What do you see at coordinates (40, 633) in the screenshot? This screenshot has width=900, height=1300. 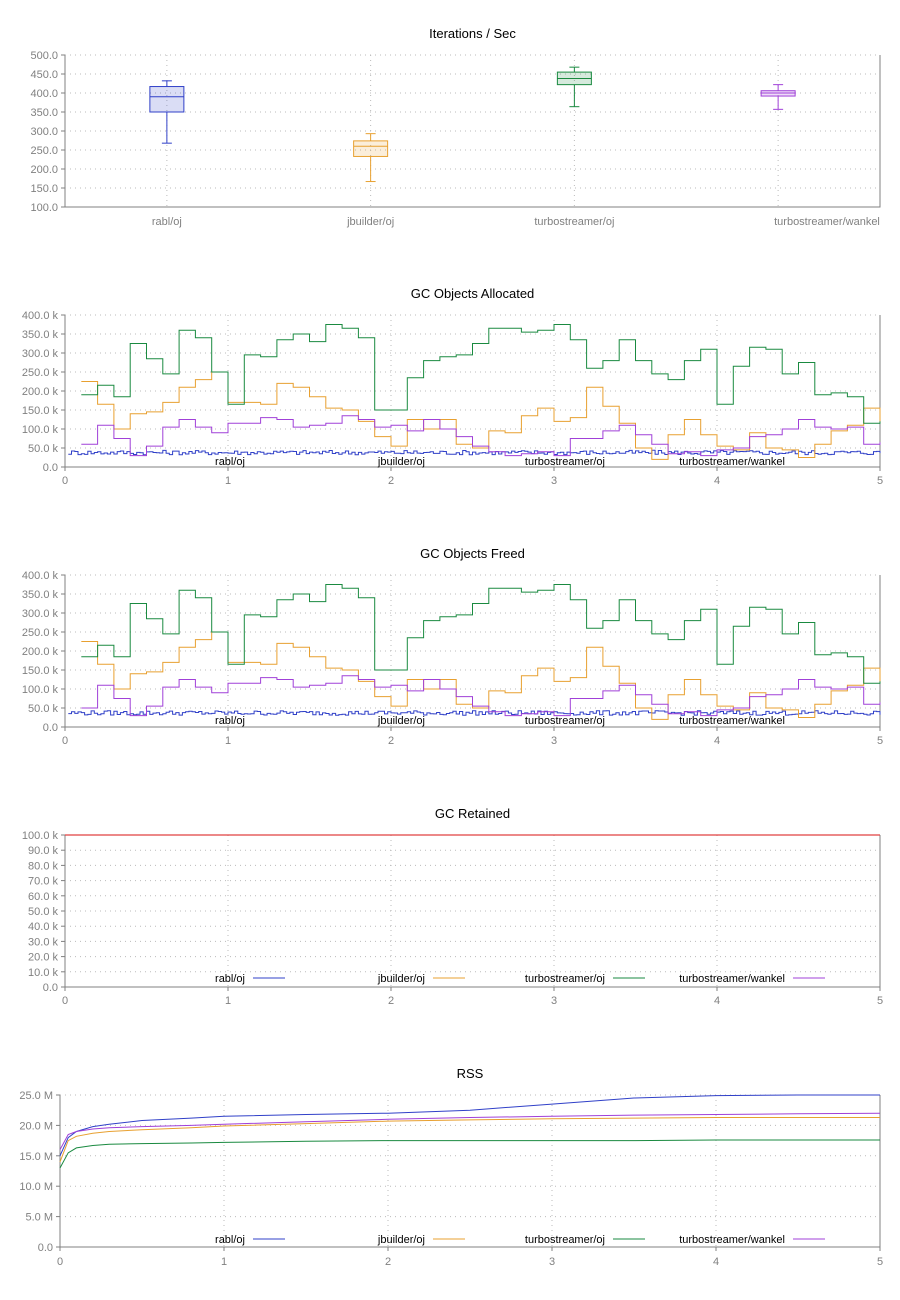 I see `y-tick-label: 250.0 k` at bounding box center [40, 633].